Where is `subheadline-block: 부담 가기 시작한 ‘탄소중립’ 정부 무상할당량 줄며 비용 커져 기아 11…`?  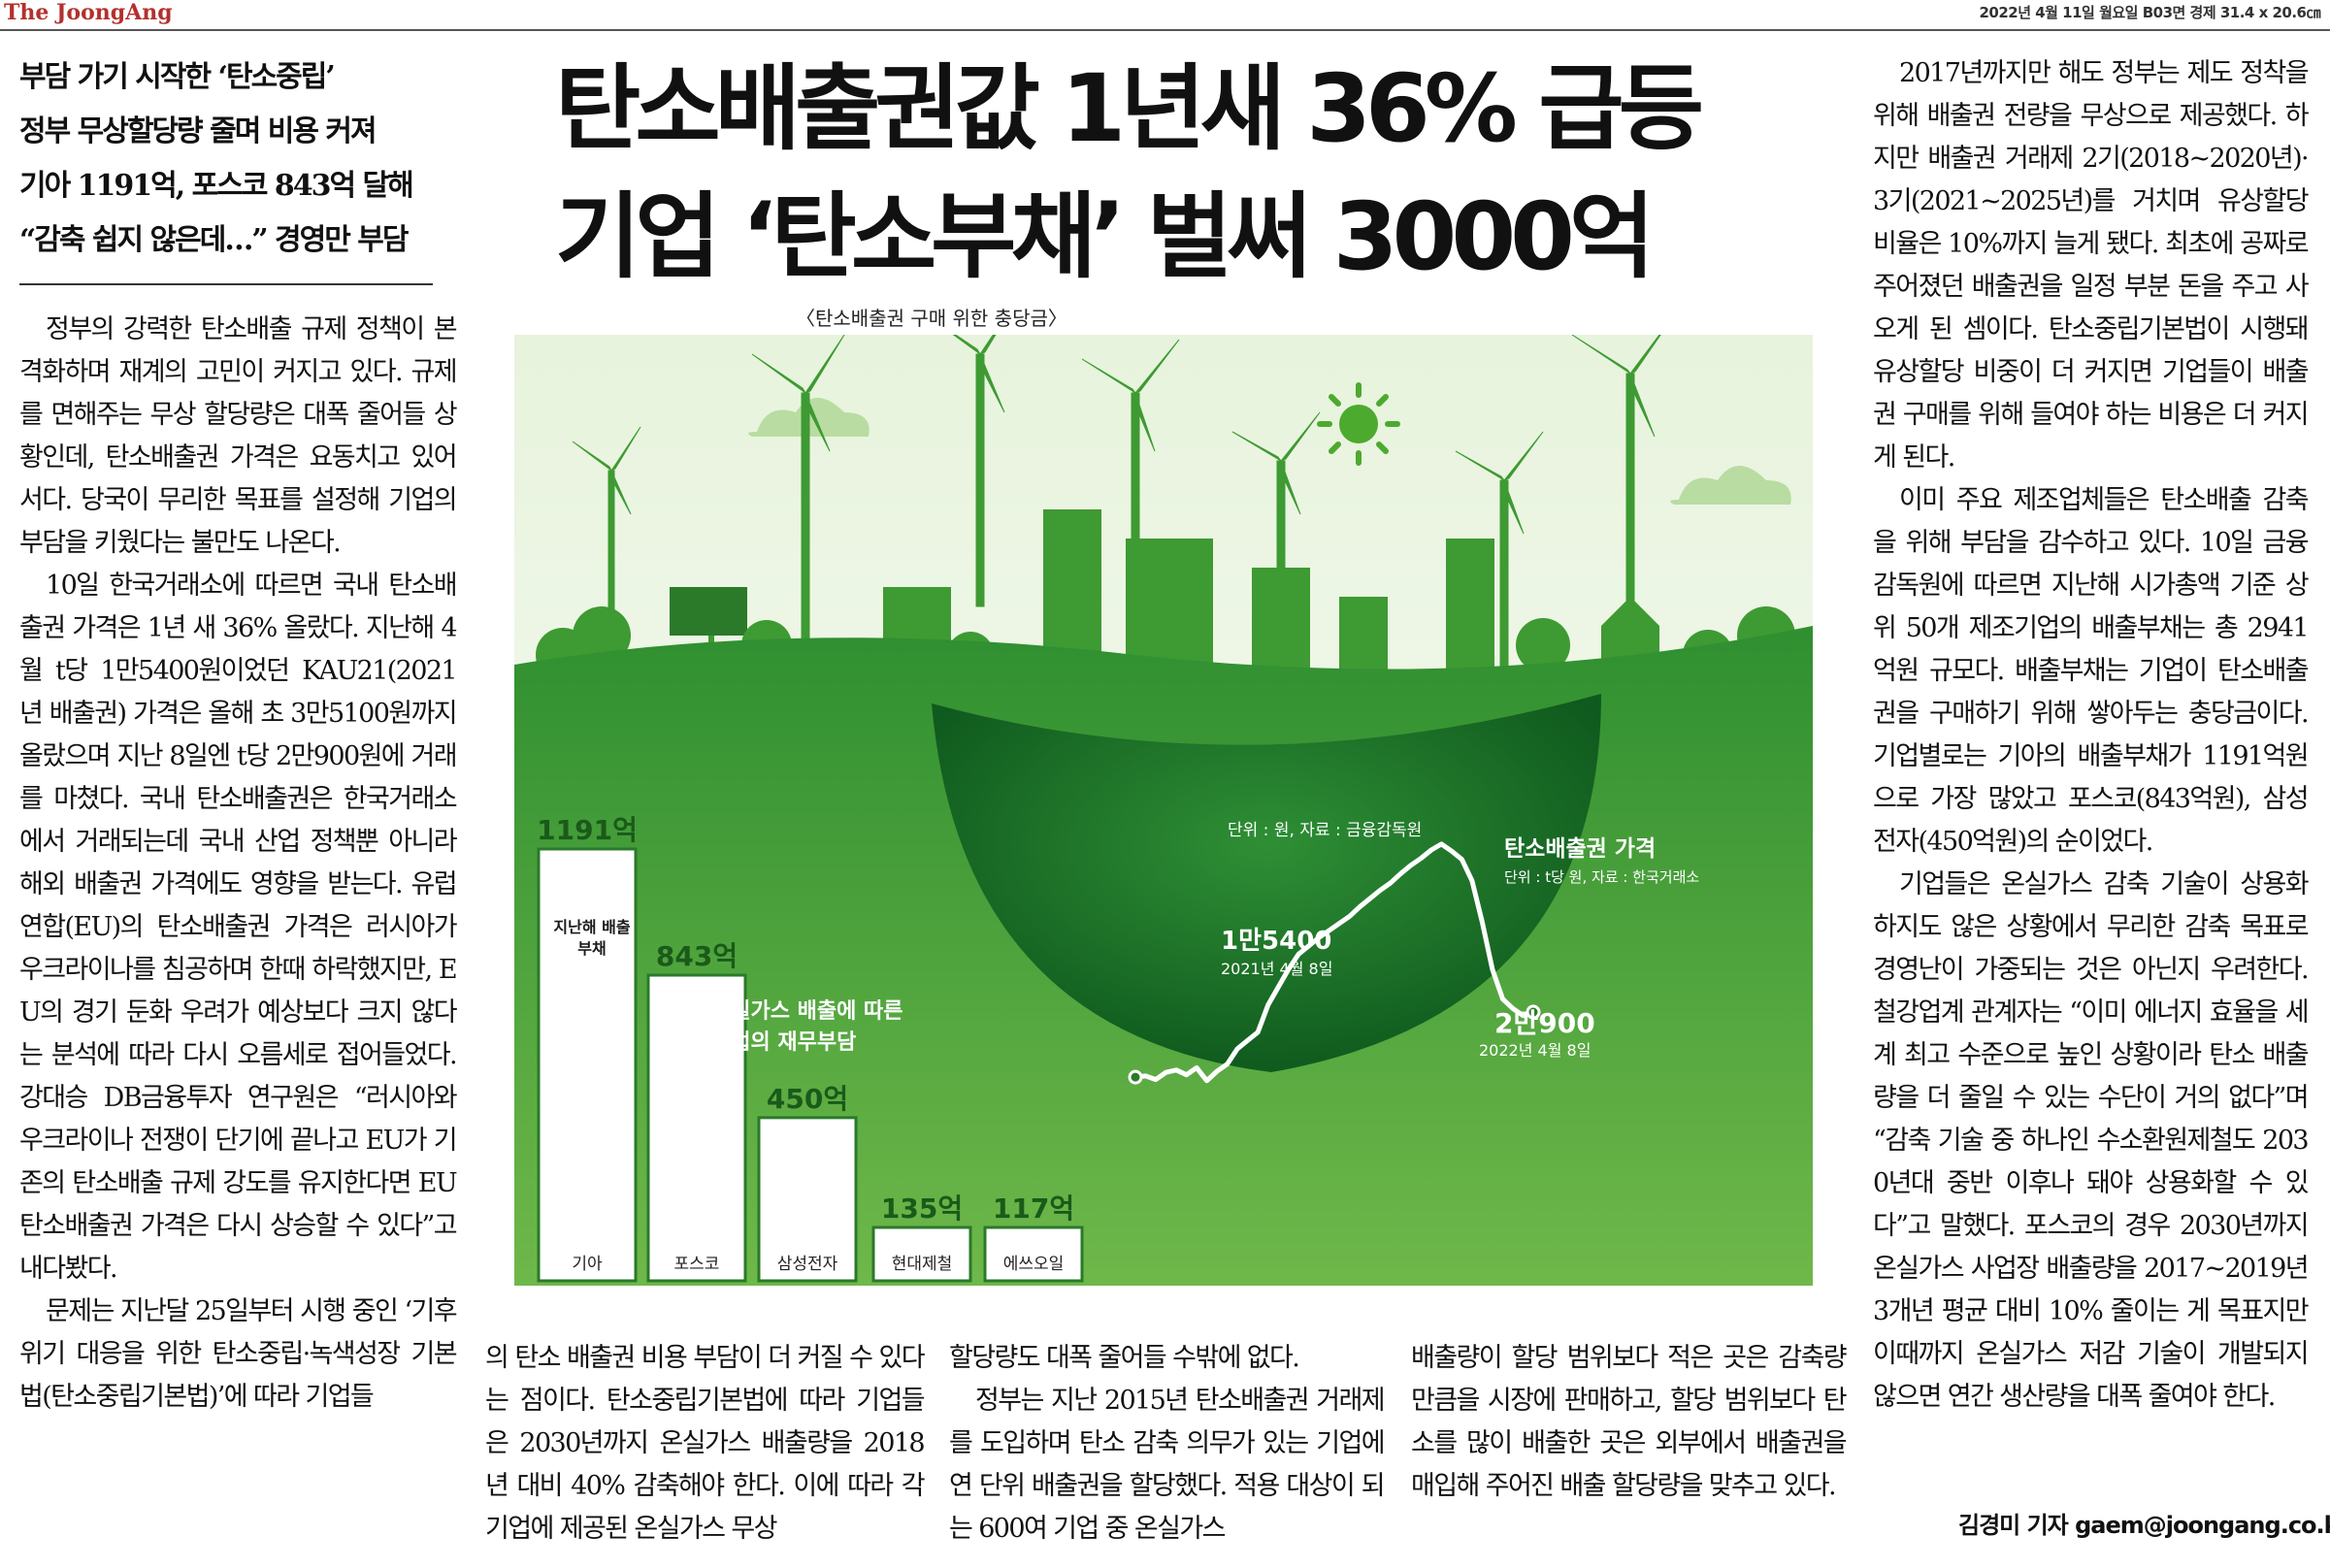
subheadline-block: 부담 가기 시작한 ‘탄소중립’ 정부 무상할당량 줄며 비용 커져 기아 11… is located at coordinates (228, 159).